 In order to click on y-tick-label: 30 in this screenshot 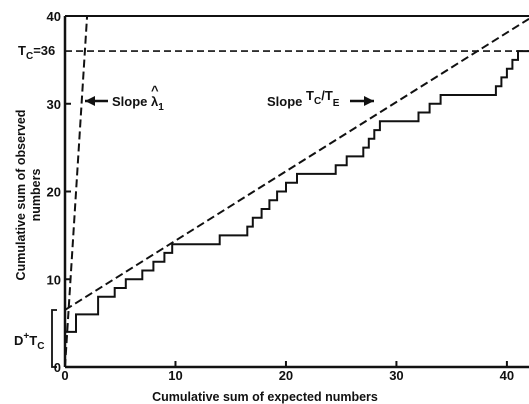, I will do `click(54, 104)`.